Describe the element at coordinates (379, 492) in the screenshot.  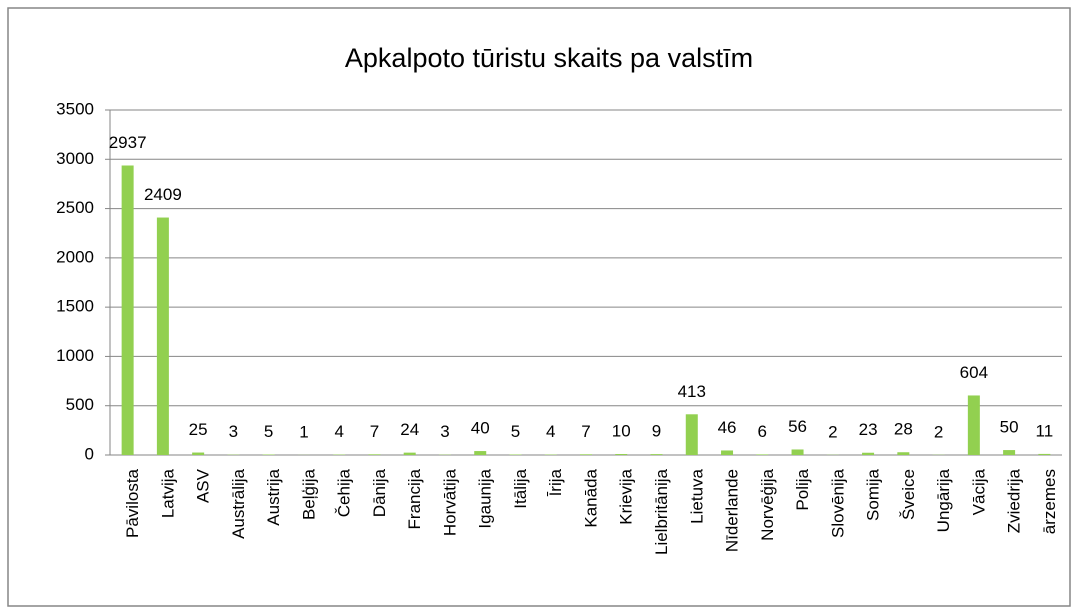
I see `x-tick-label: Dānija` at that location.